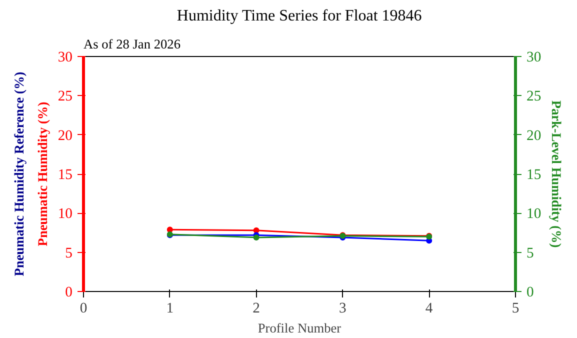  What do you see at coordinates (534, 136) in the screenshot?
I see `y2-tick-label: 20` at bounding box center [534, 136].